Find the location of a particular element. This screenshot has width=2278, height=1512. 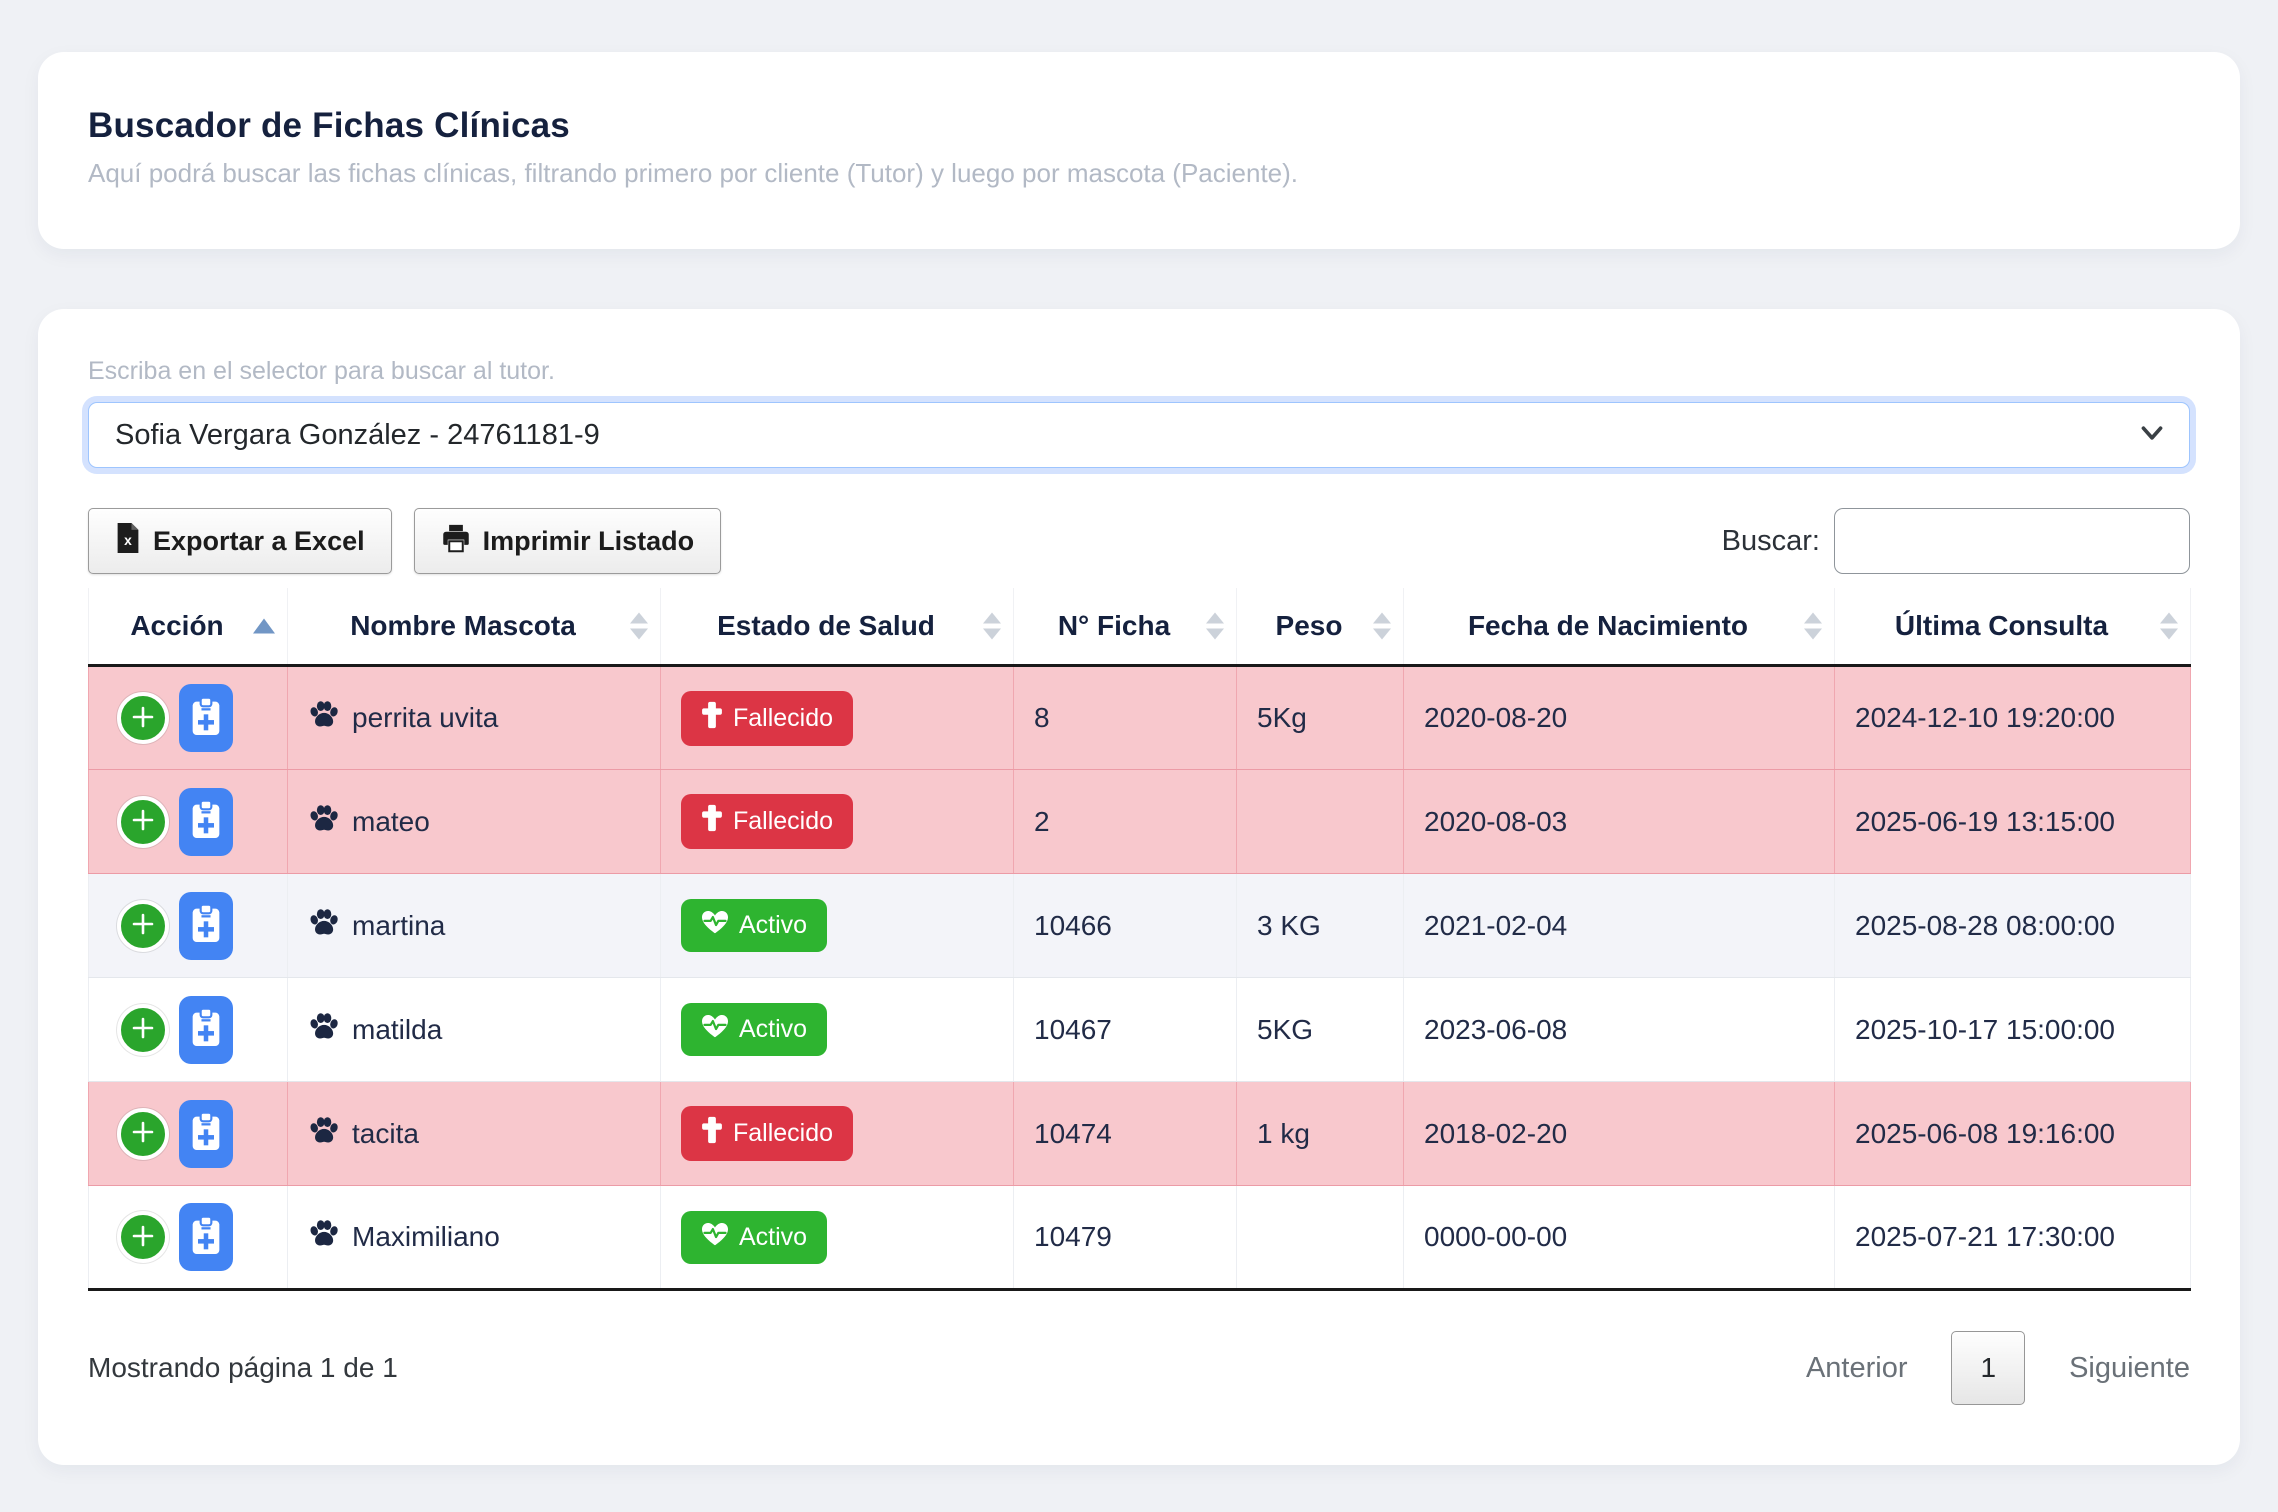

ficha-cell: 10479 is located at coordinates (1125, 1238).